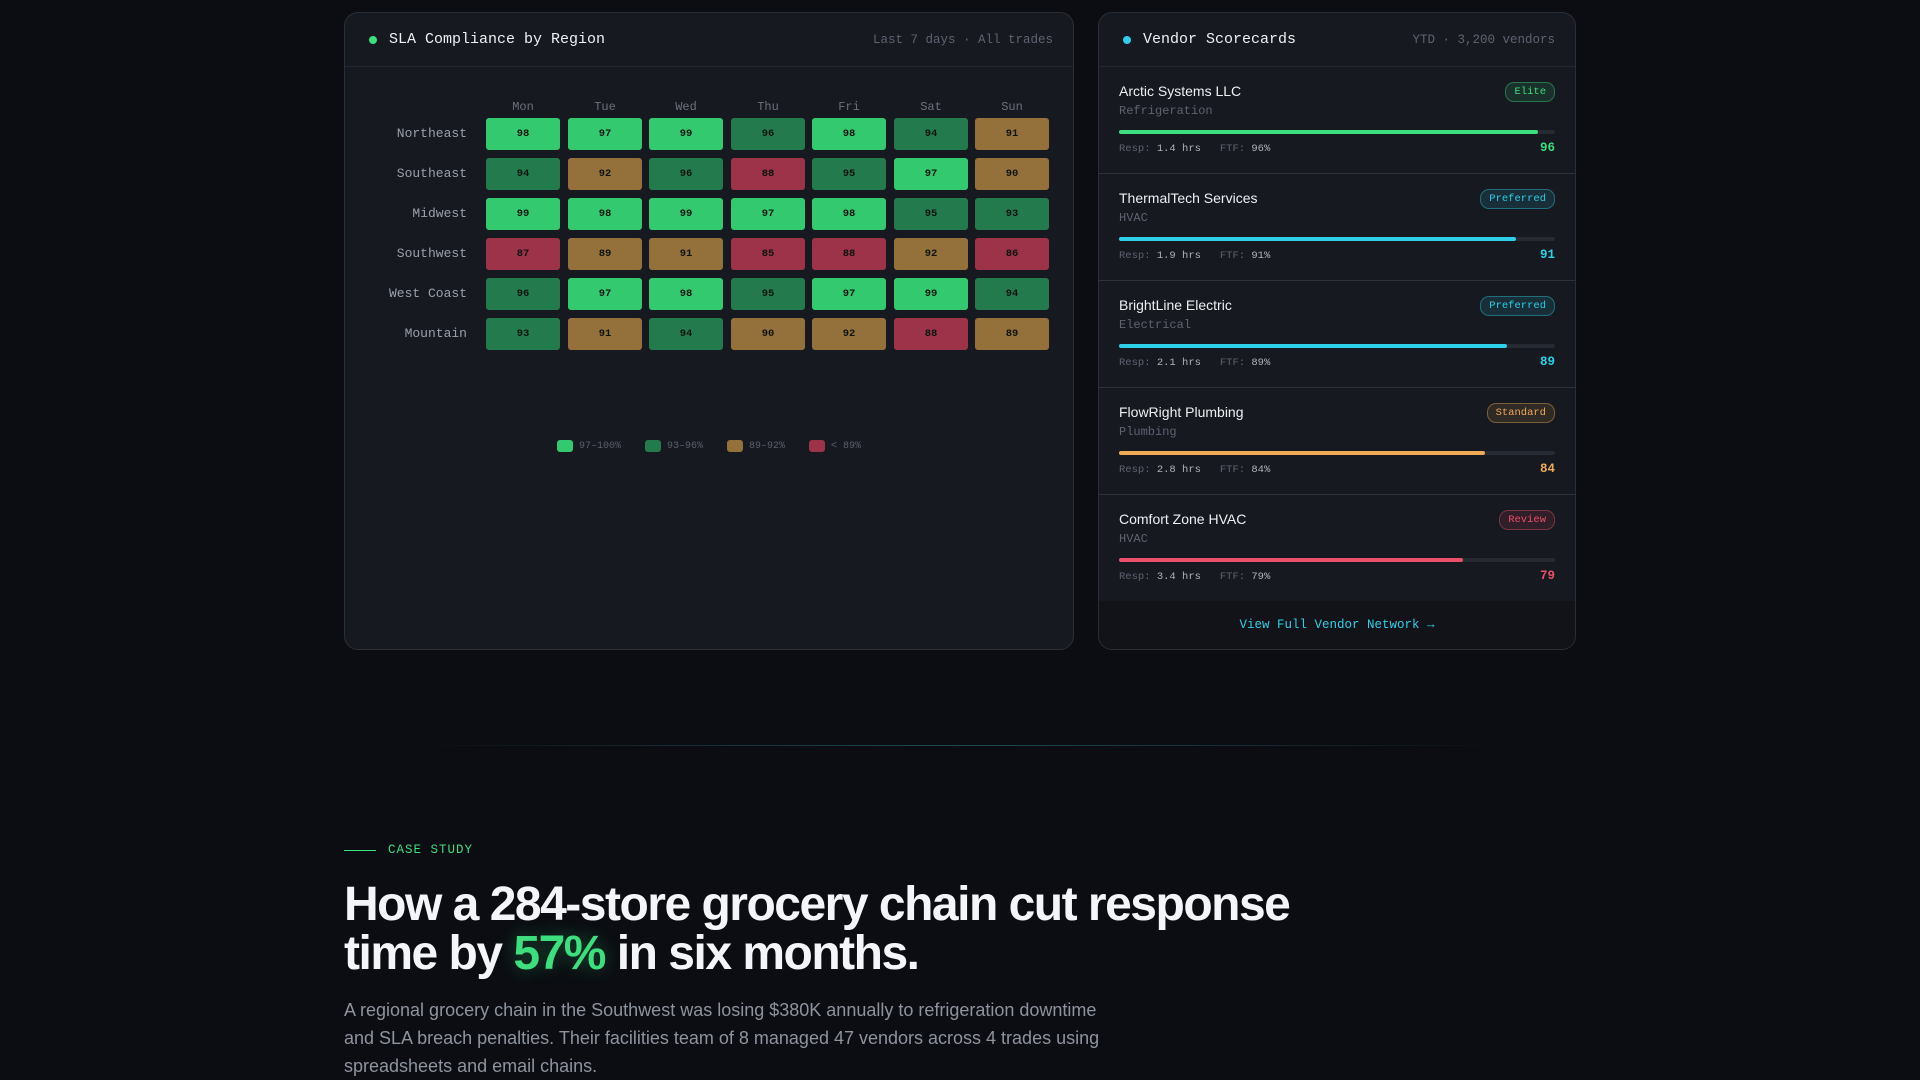  Describe the element at coordinates (1261, 470) in the screenshot. I see `ftf-value: 84%` at that location.